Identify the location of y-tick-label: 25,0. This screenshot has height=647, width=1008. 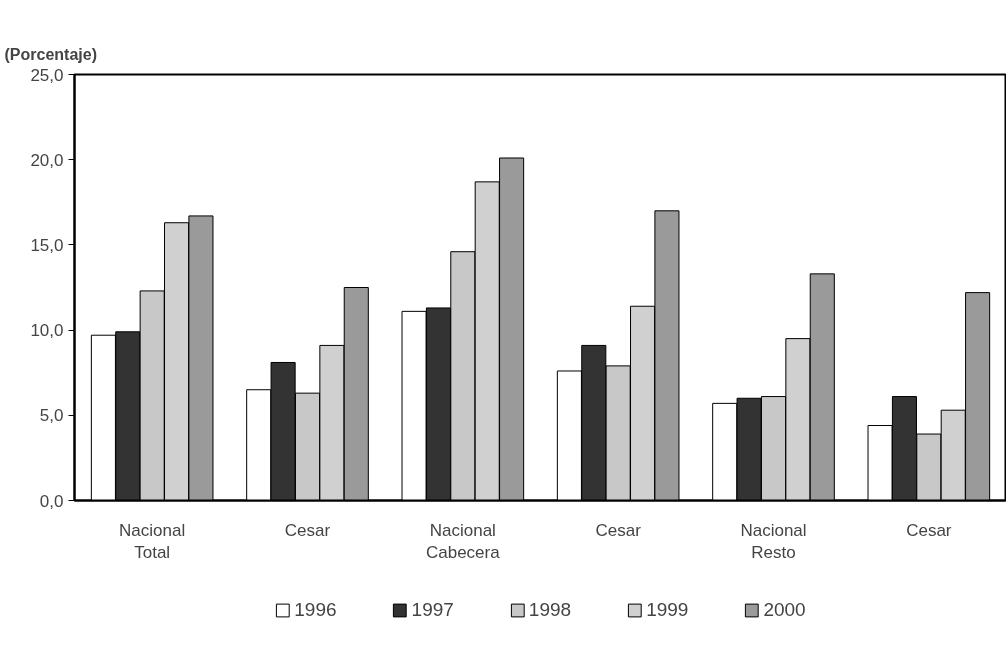
(47, 75).